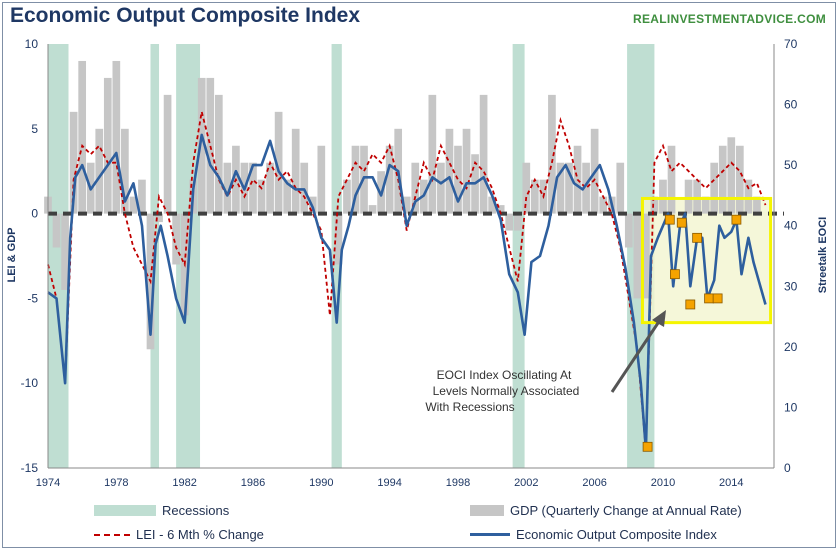 This screenshot has height=552, width=840. What do you see at coordinates (116, 483) in the screenshot?
I see `x-tick-label-1: 1978` at bounding box center [116, 483].